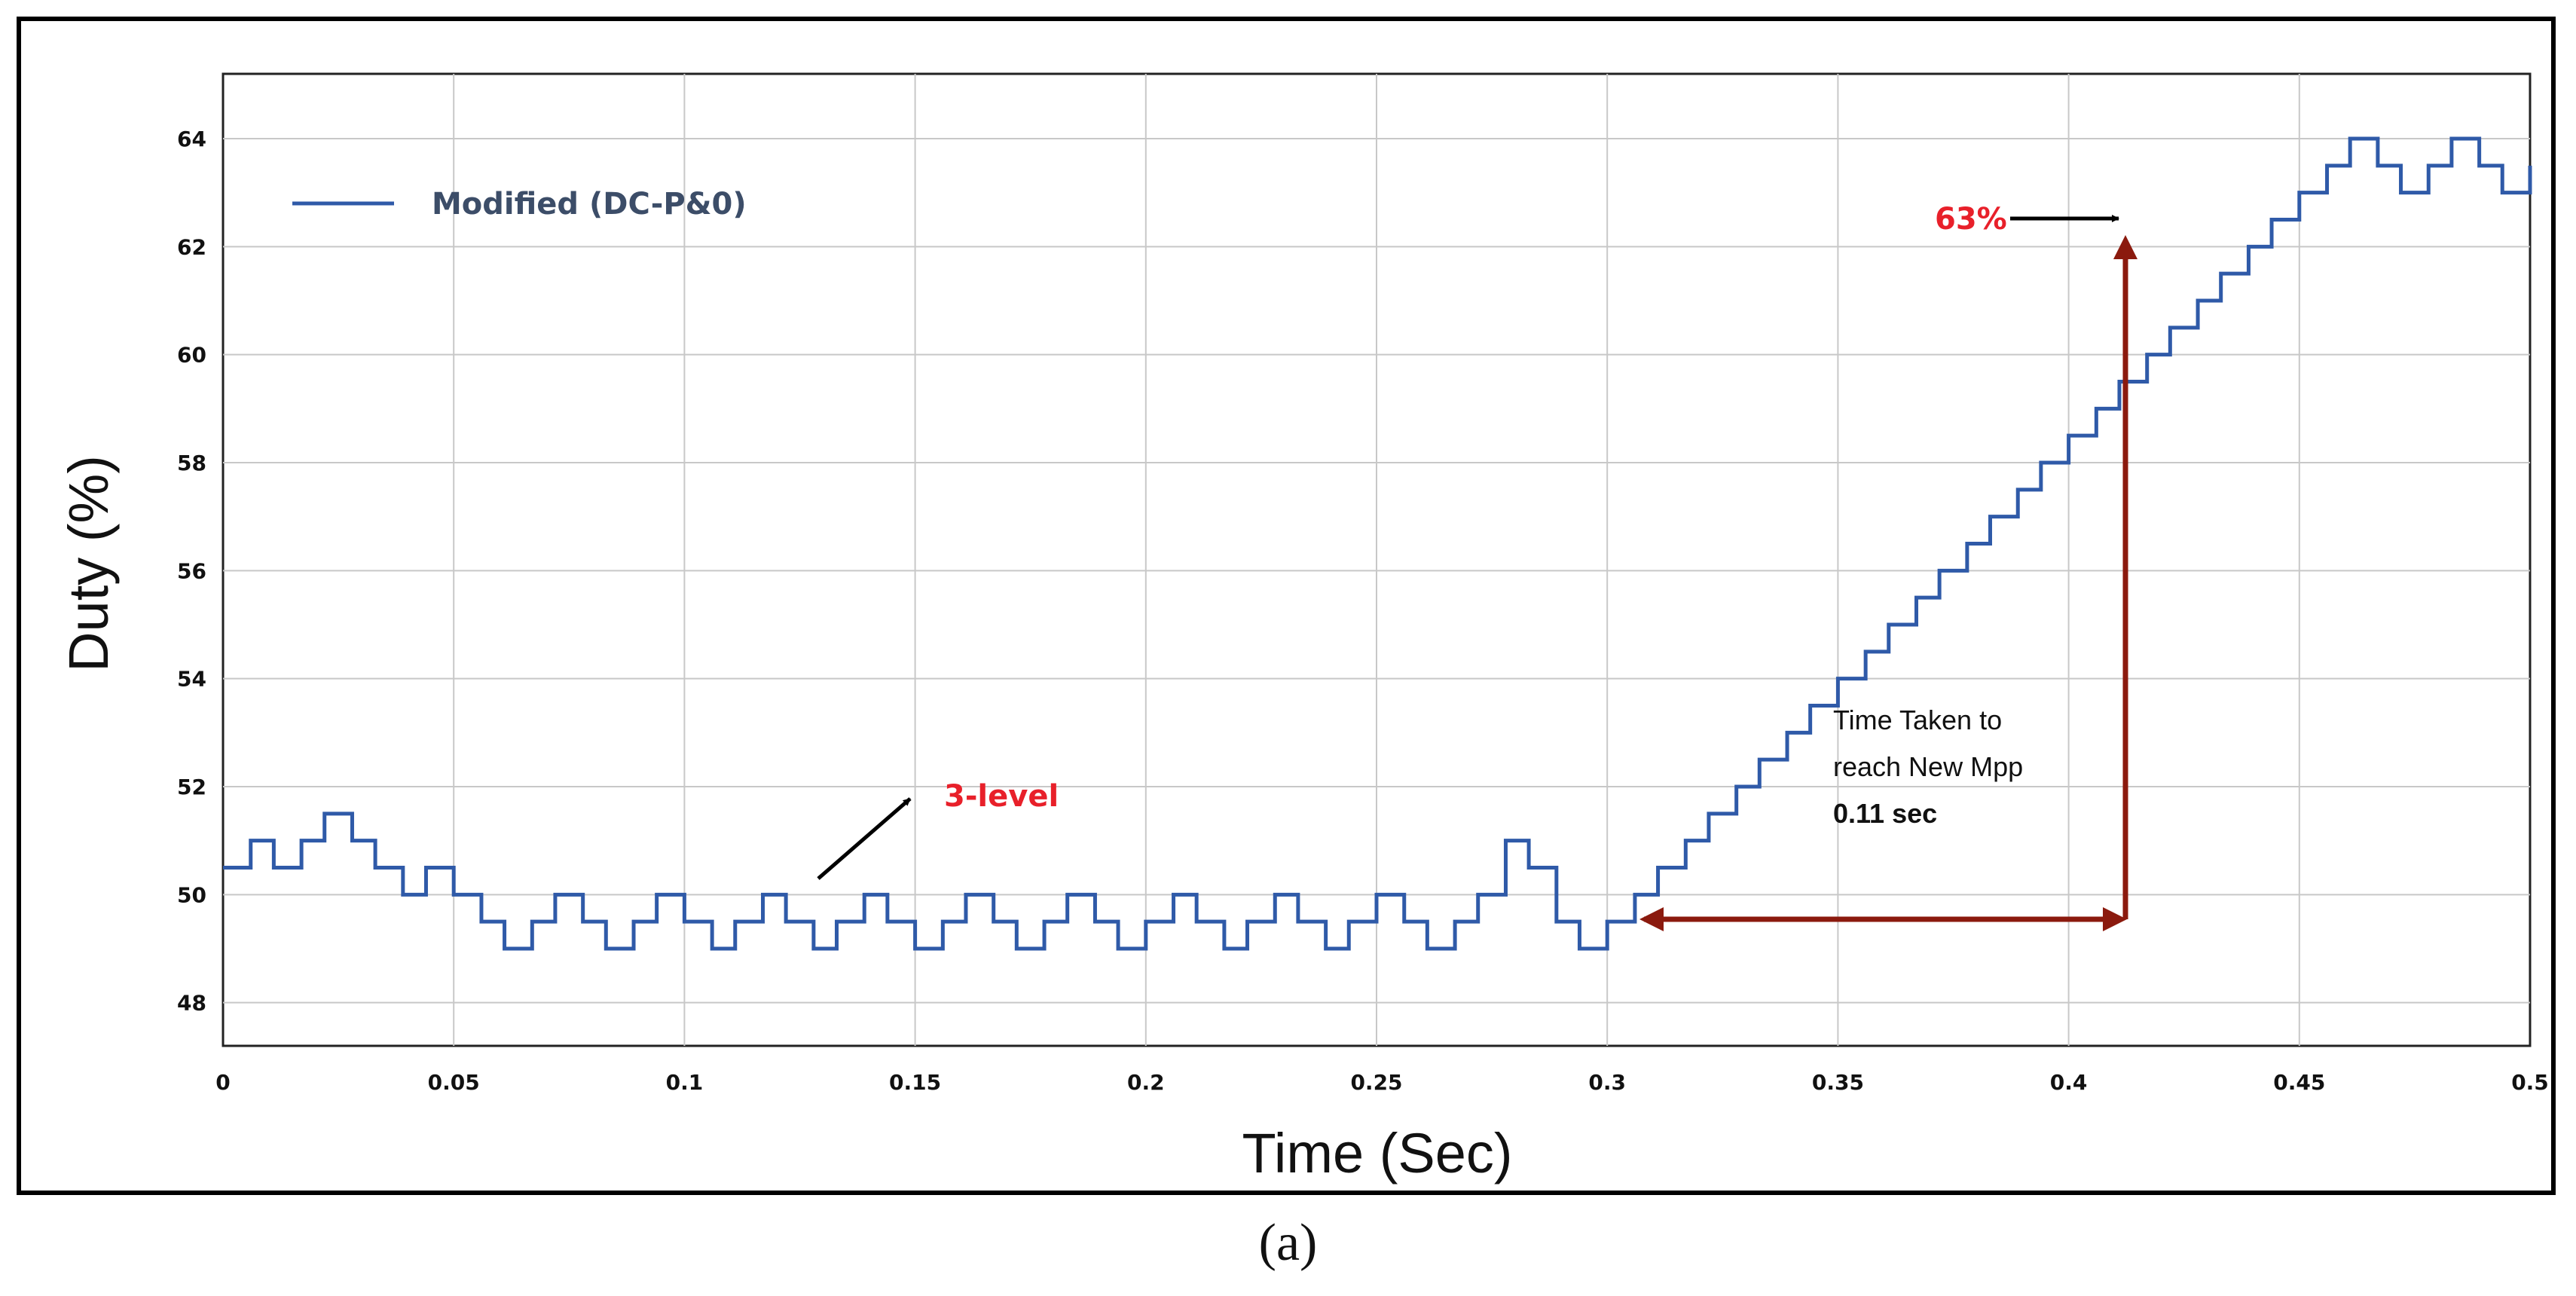 This screenshot has width=2576, height=1296. What do you see at coordinates (191, 679) in the screenshot?
I see `y-tick-label: 54` at bounding box center [191, 679].